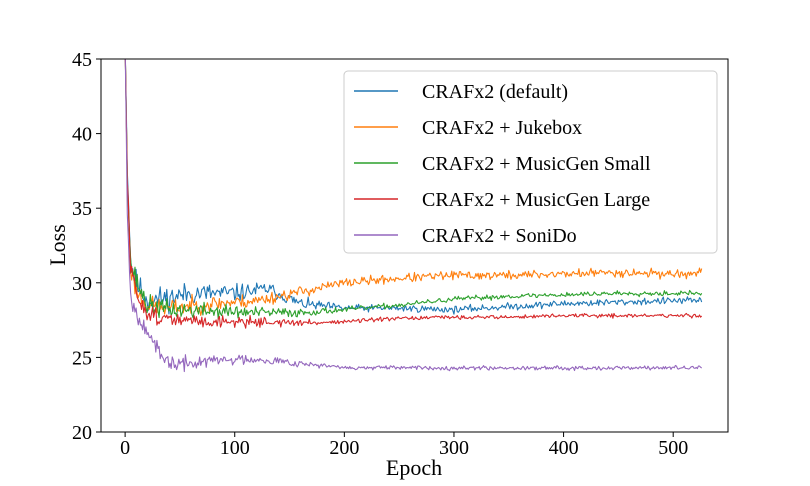  I want to click on legend-label-3: CRAFx2 + MusicGen Small, so click(536, 164).